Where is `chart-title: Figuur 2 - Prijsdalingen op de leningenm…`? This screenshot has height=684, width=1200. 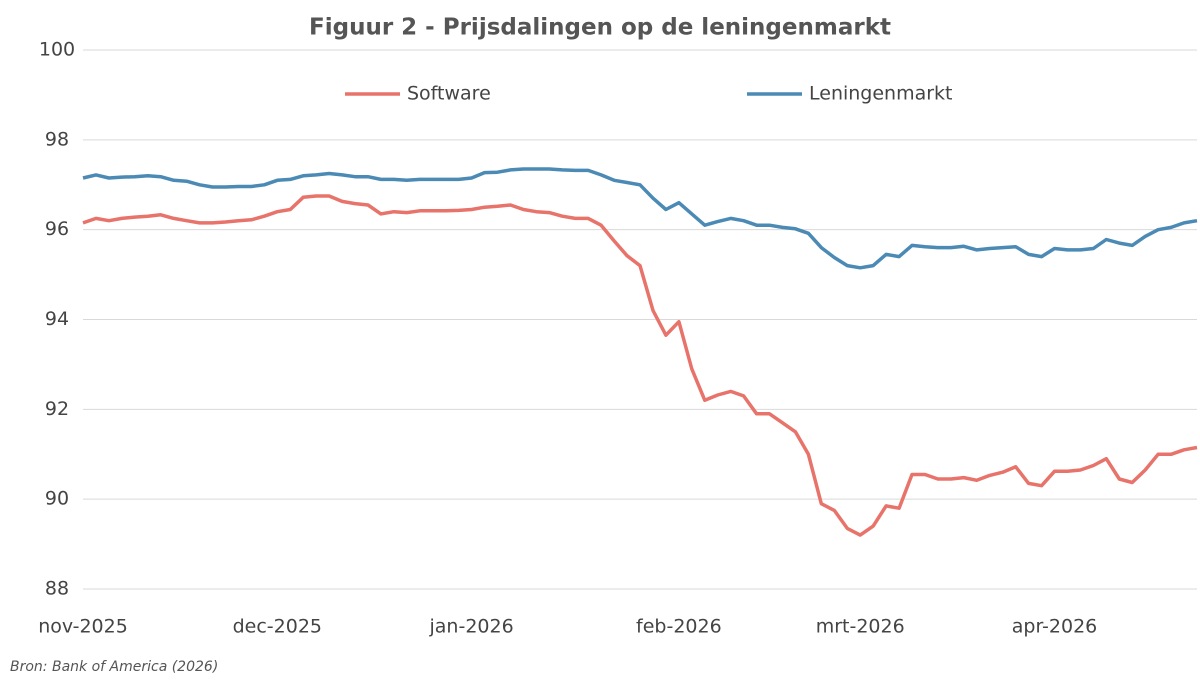 chart-title: Figuur 2 - Prijsdalingen op de leningenm… is located at coordinates (600, 28).